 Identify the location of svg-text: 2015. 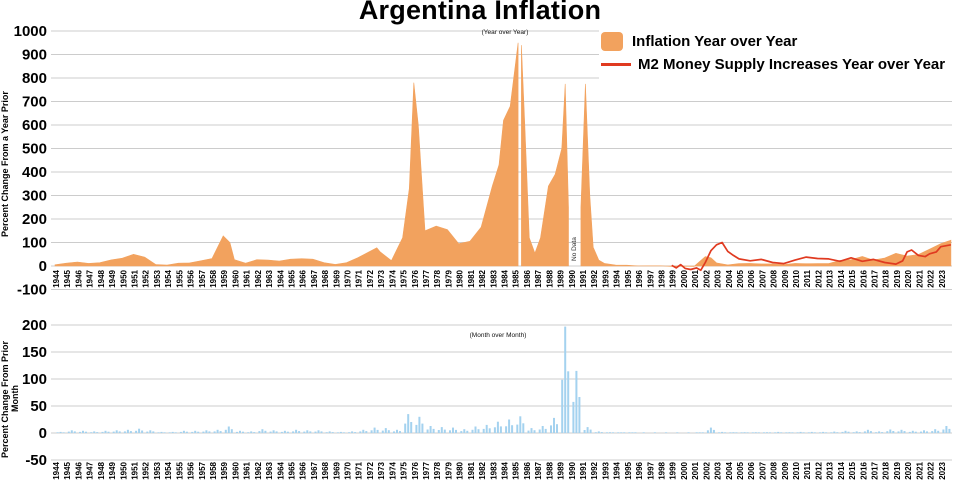
(852, 470).